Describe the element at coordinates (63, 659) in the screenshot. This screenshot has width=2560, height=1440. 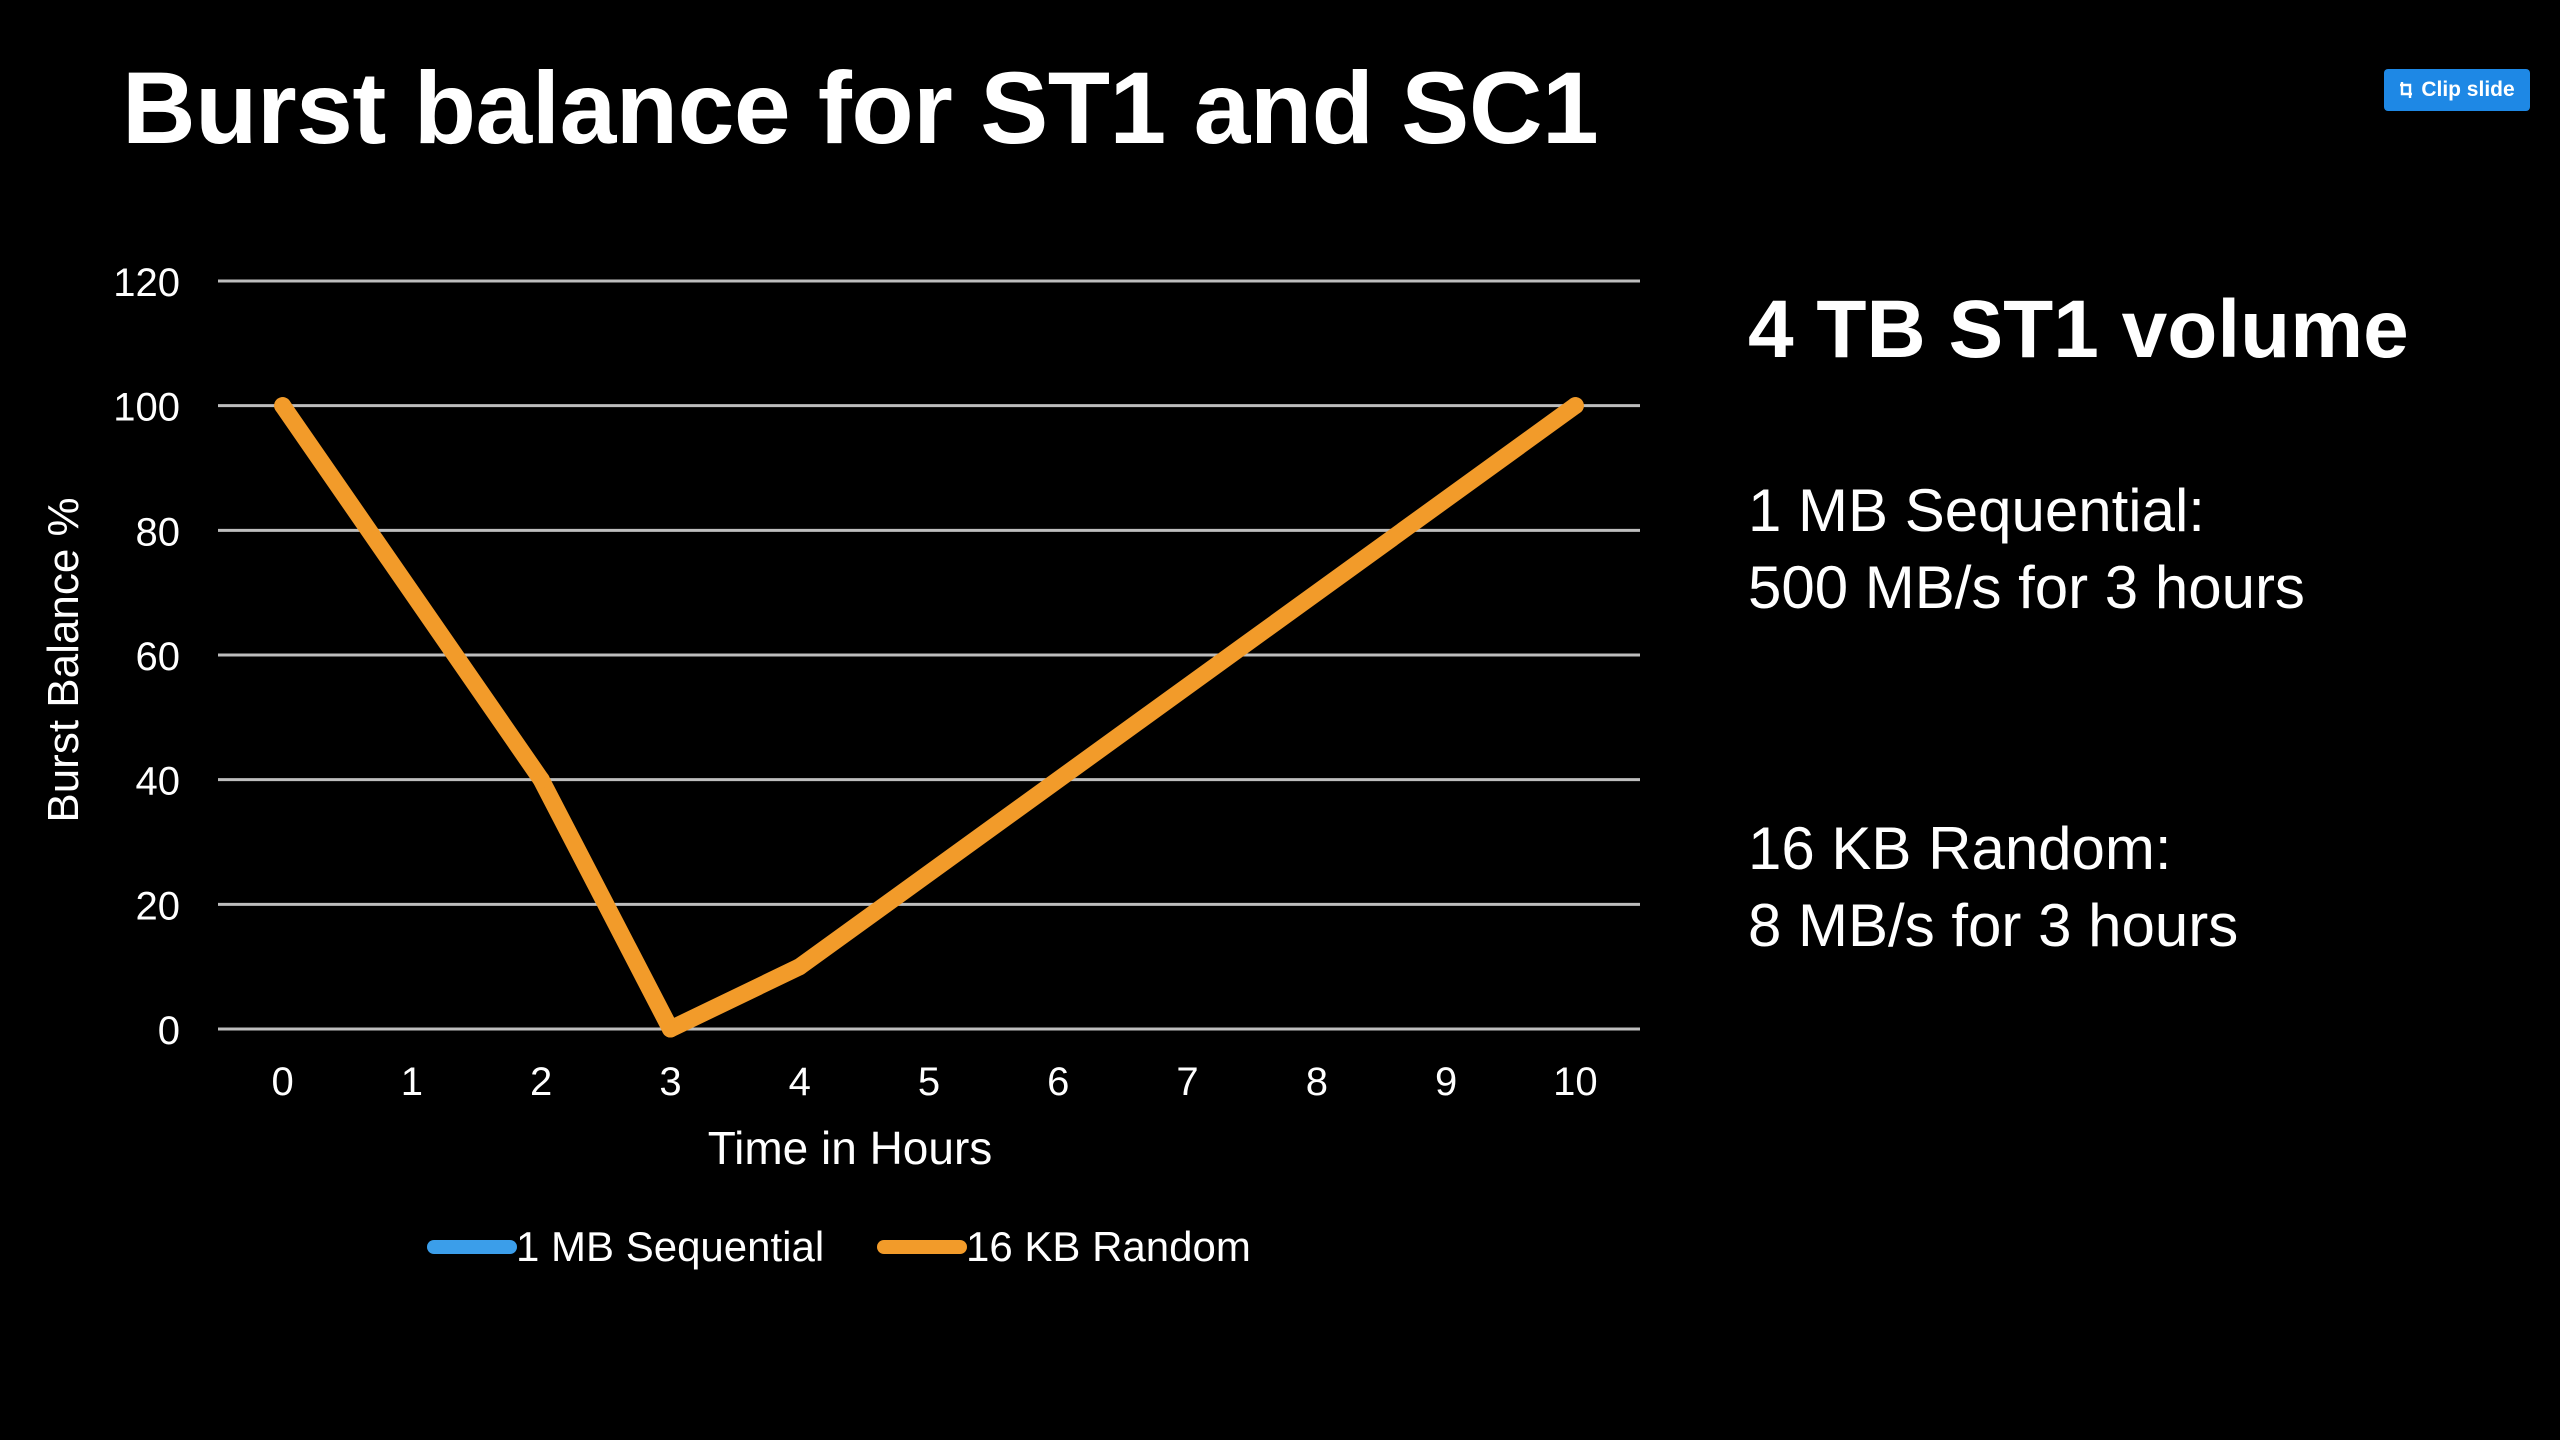
I see `y-axis-label: Burst Balance %` at that location.